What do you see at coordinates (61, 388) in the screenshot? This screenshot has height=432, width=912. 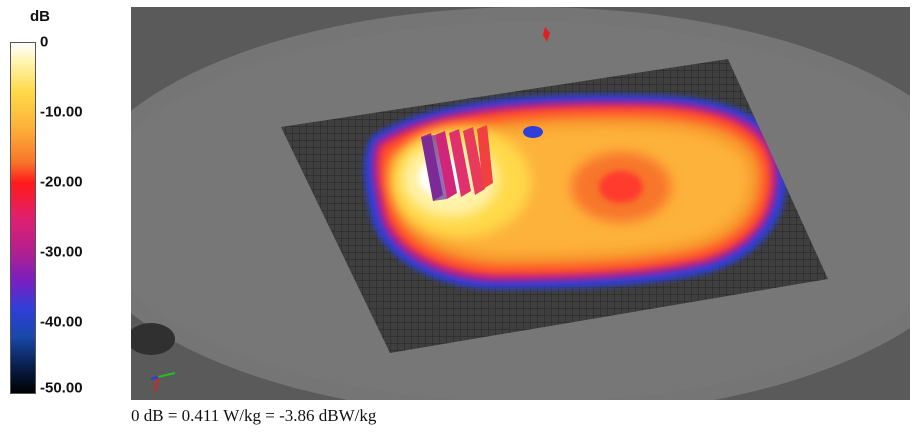 I see `legend-tick-5: -50.00` at bounding box center [61, 388].